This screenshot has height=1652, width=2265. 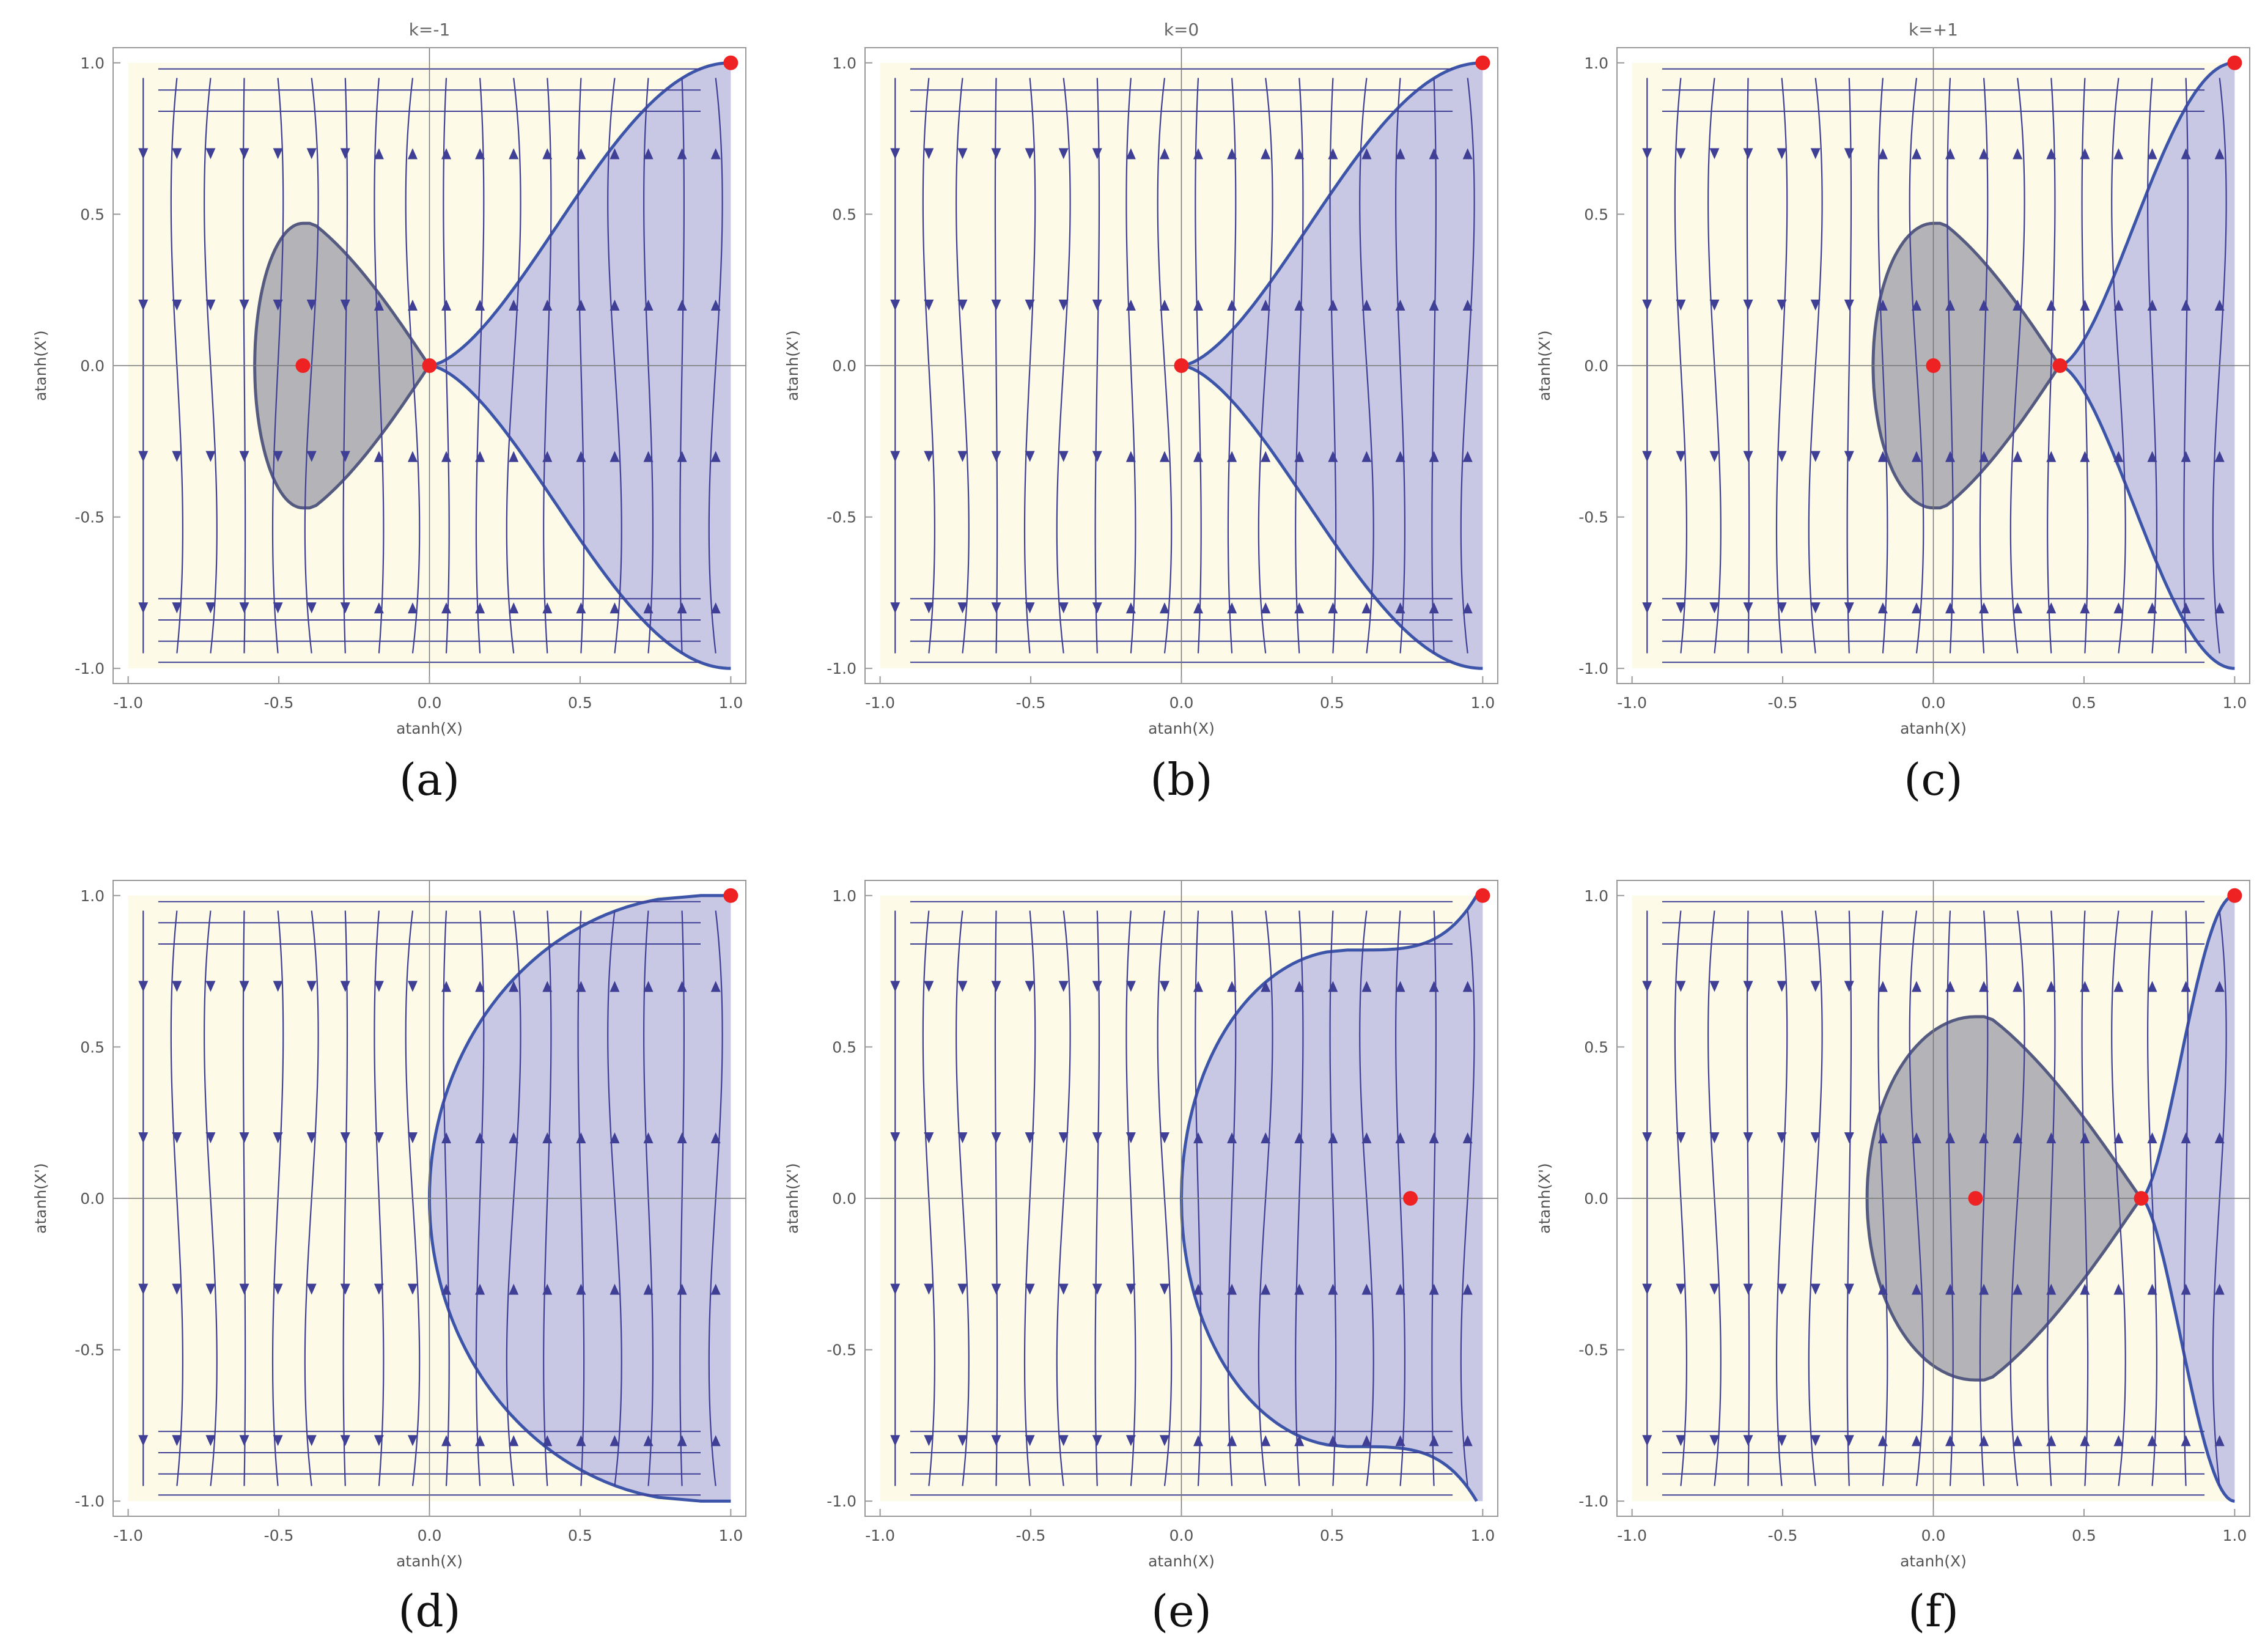 What do you see at coordinates (880, 703) in the screenshot?
I see `x-tick-label: -1.0` at bounding box center [880, 703].